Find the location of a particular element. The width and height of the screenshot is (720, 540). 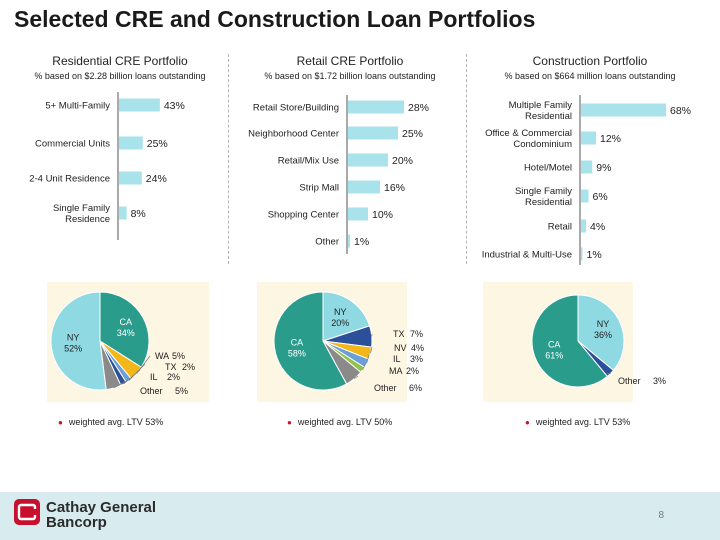

residential-ltv-text: weighted avg. LTV 53% is located at coordinates (116, 422).